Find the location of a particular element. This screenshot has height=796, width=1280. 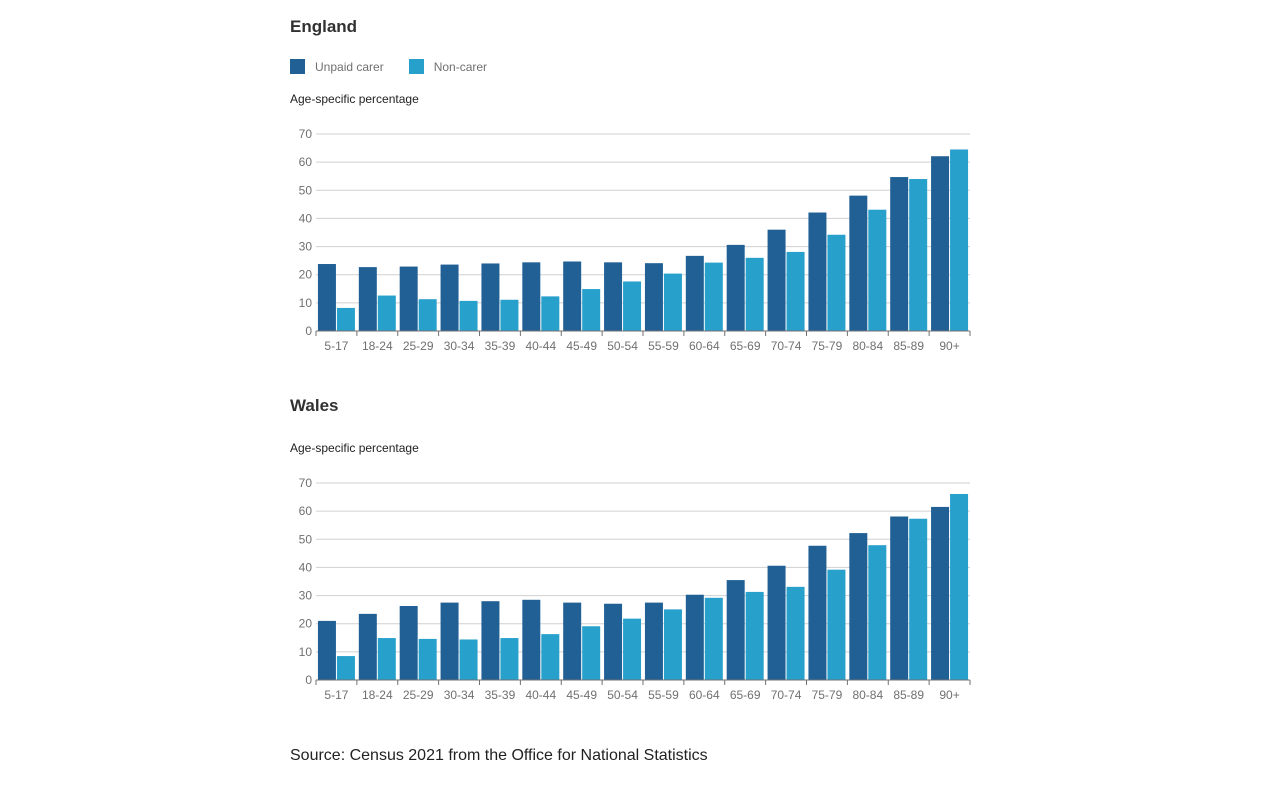

wales-bar-unpaid-carer-90+ is located at coordinates (940, 593).